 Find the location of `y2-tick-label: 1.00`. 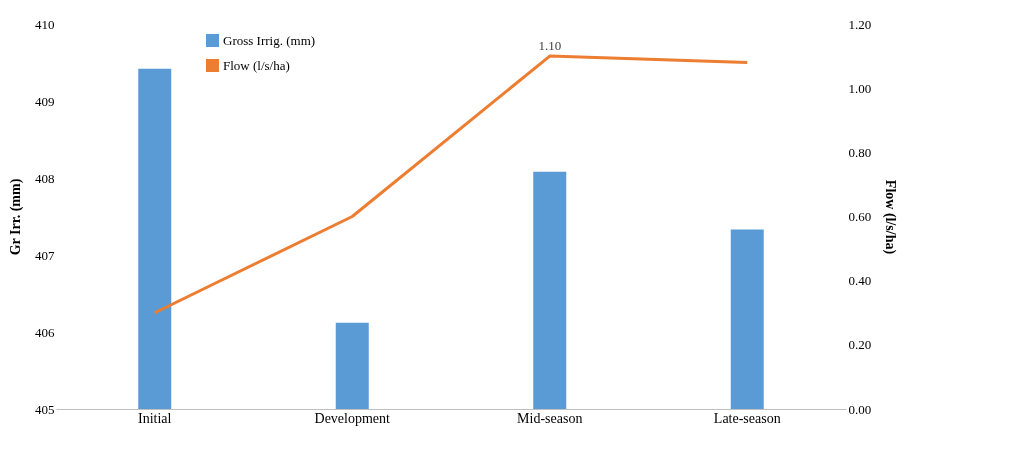

y2-tick-label: 1.00 is located at coordinates (860, 88).